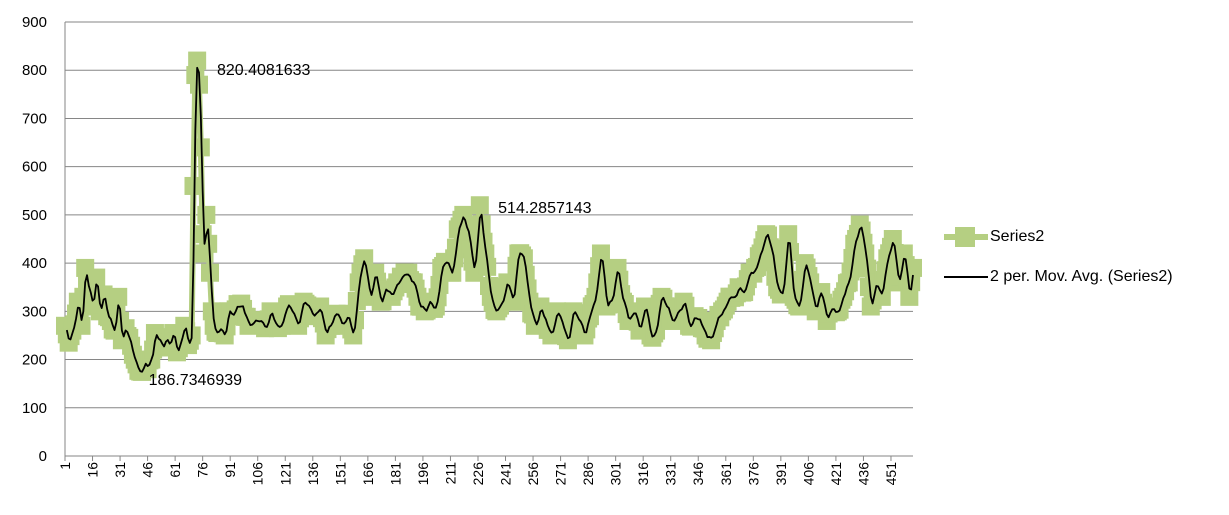  I want to click on x-tick-label: 31, so click(120, 470).